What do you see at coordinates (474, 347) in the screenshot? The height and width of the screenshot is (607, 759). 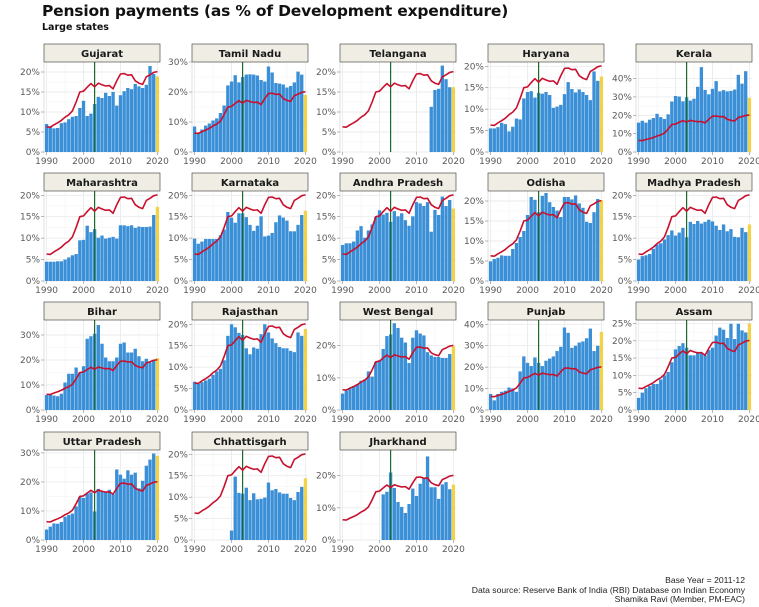 I see `y-tick-label: 30%` at bounding box center [474, 347].